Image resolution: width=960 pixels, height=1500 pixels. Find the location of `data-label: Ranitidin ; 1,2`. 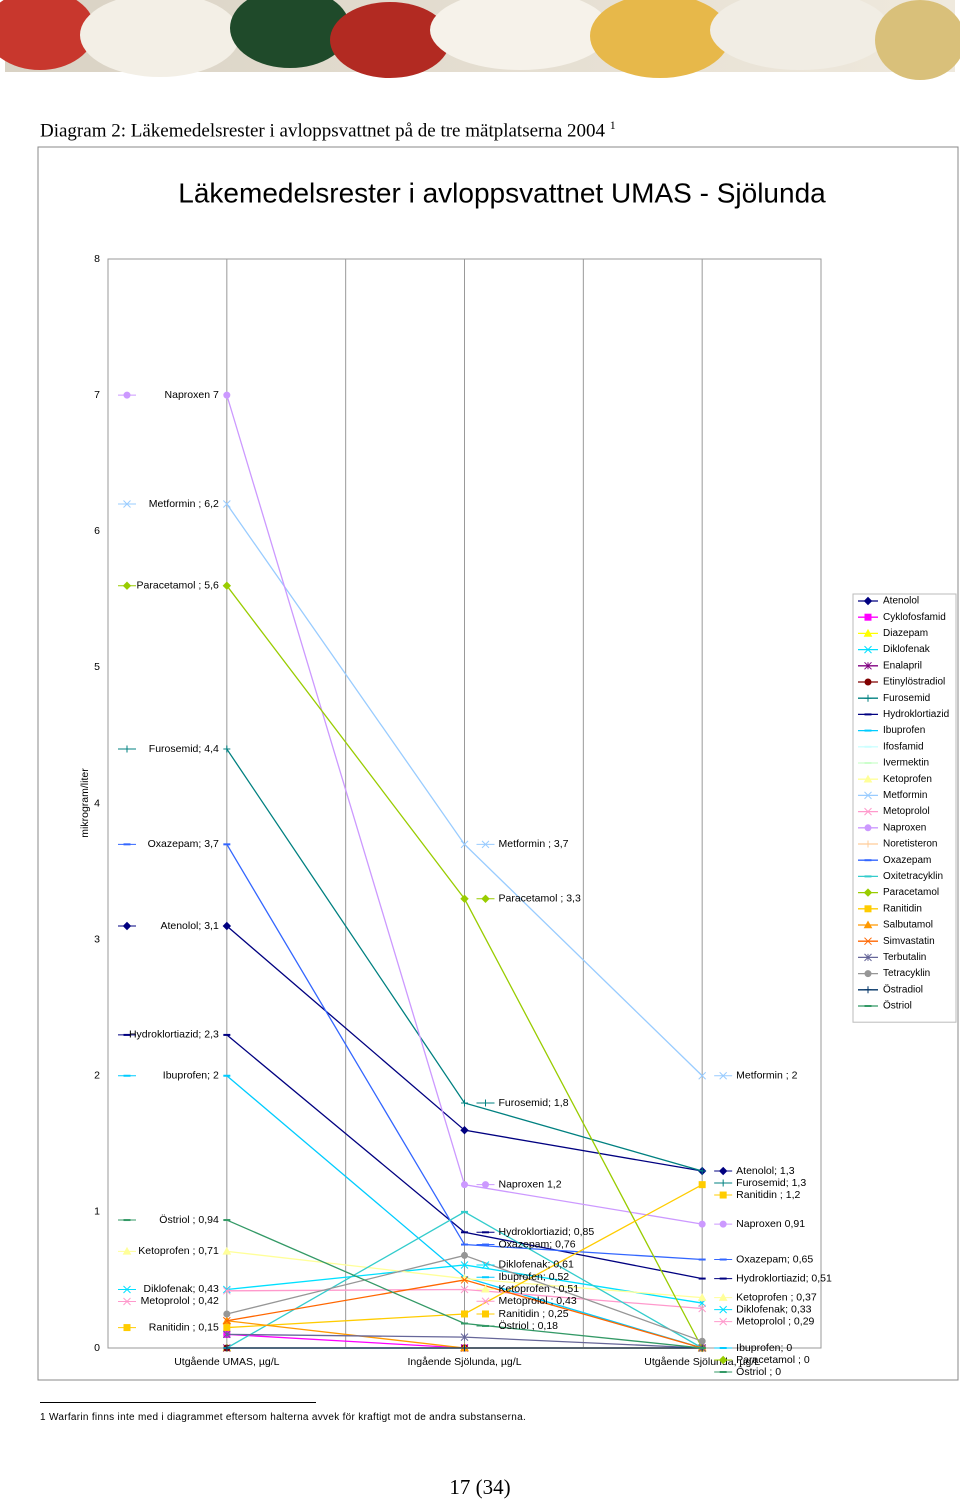

data-label: Ranitidin ; 1,2 is located at coordinates (768, 1195).